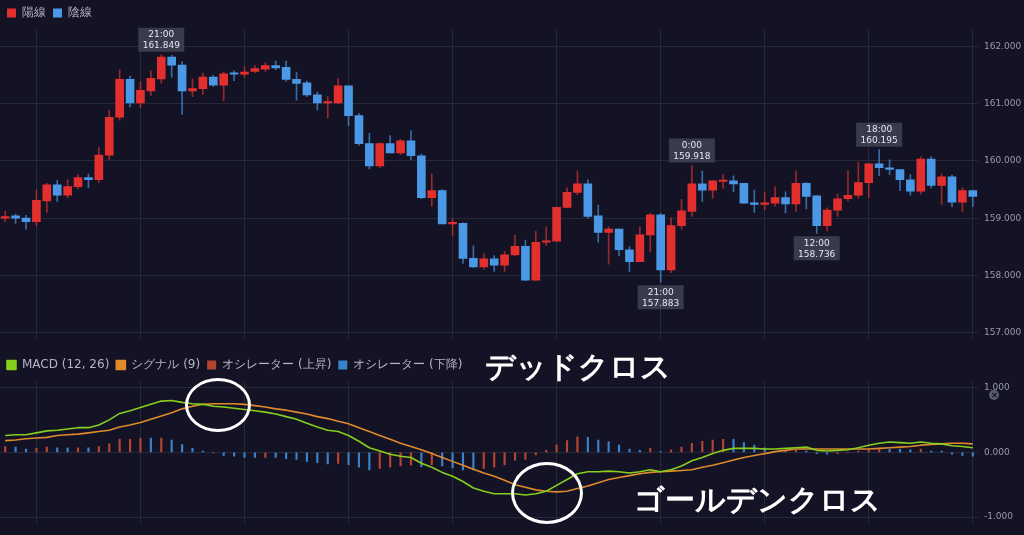  What do you see at coordinates (66, 364) in the screenshot?
I see `legend-label: MACD (12, 26)` at bounding box center [66, 364].